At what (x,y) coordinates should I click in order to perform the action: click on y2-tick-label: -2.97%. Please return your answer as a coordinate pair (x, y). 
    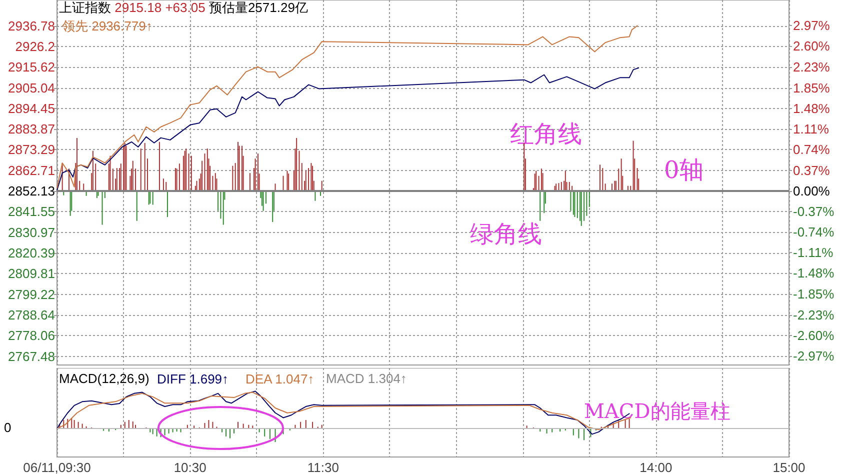
    Looking at the image, I should click on (814, 356).